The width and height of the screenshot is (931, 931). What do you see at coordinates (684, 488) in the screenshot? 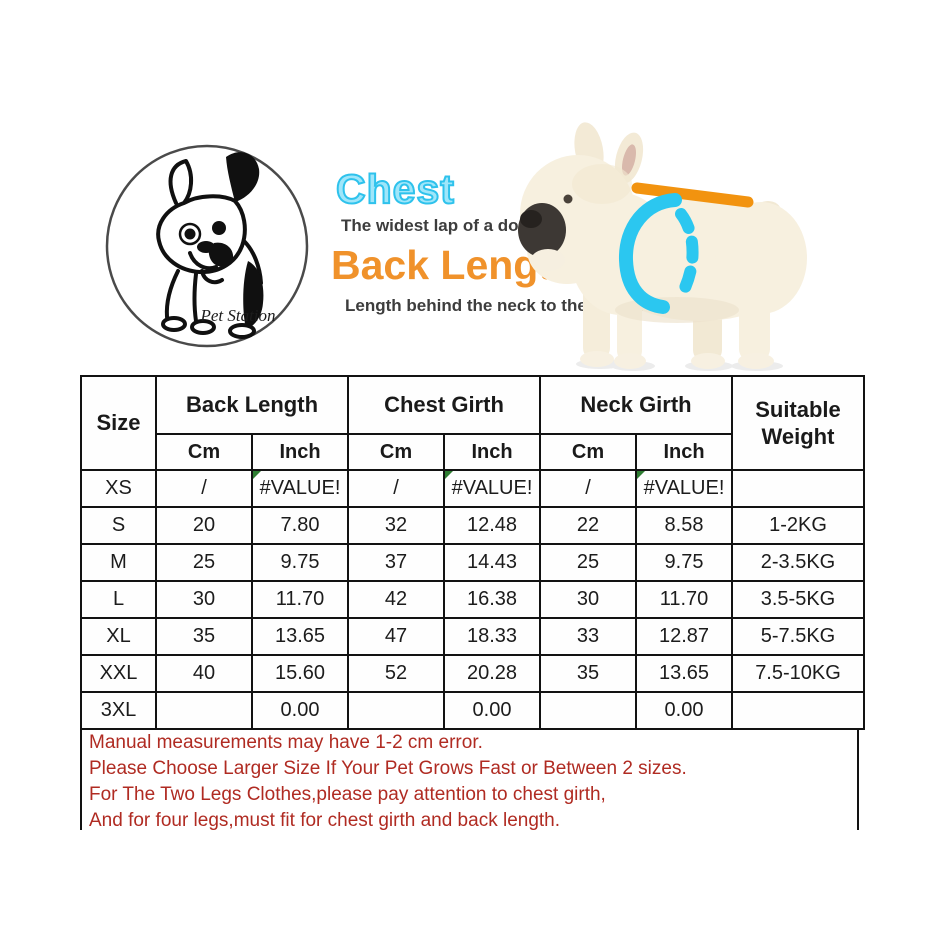
I see `cell-neck-inch: #VALUE!` at bounding box center [684, 488].